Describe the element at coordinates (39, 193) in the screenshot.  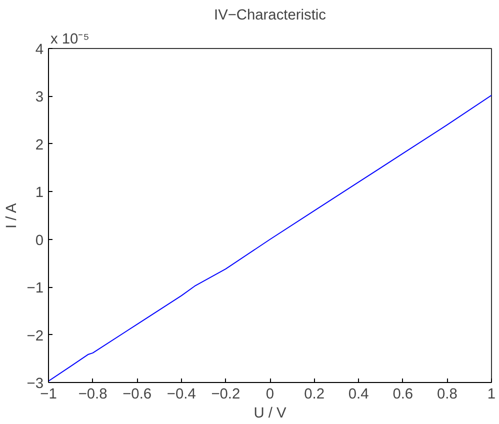
I see `y-tick-label: 1` at that location.